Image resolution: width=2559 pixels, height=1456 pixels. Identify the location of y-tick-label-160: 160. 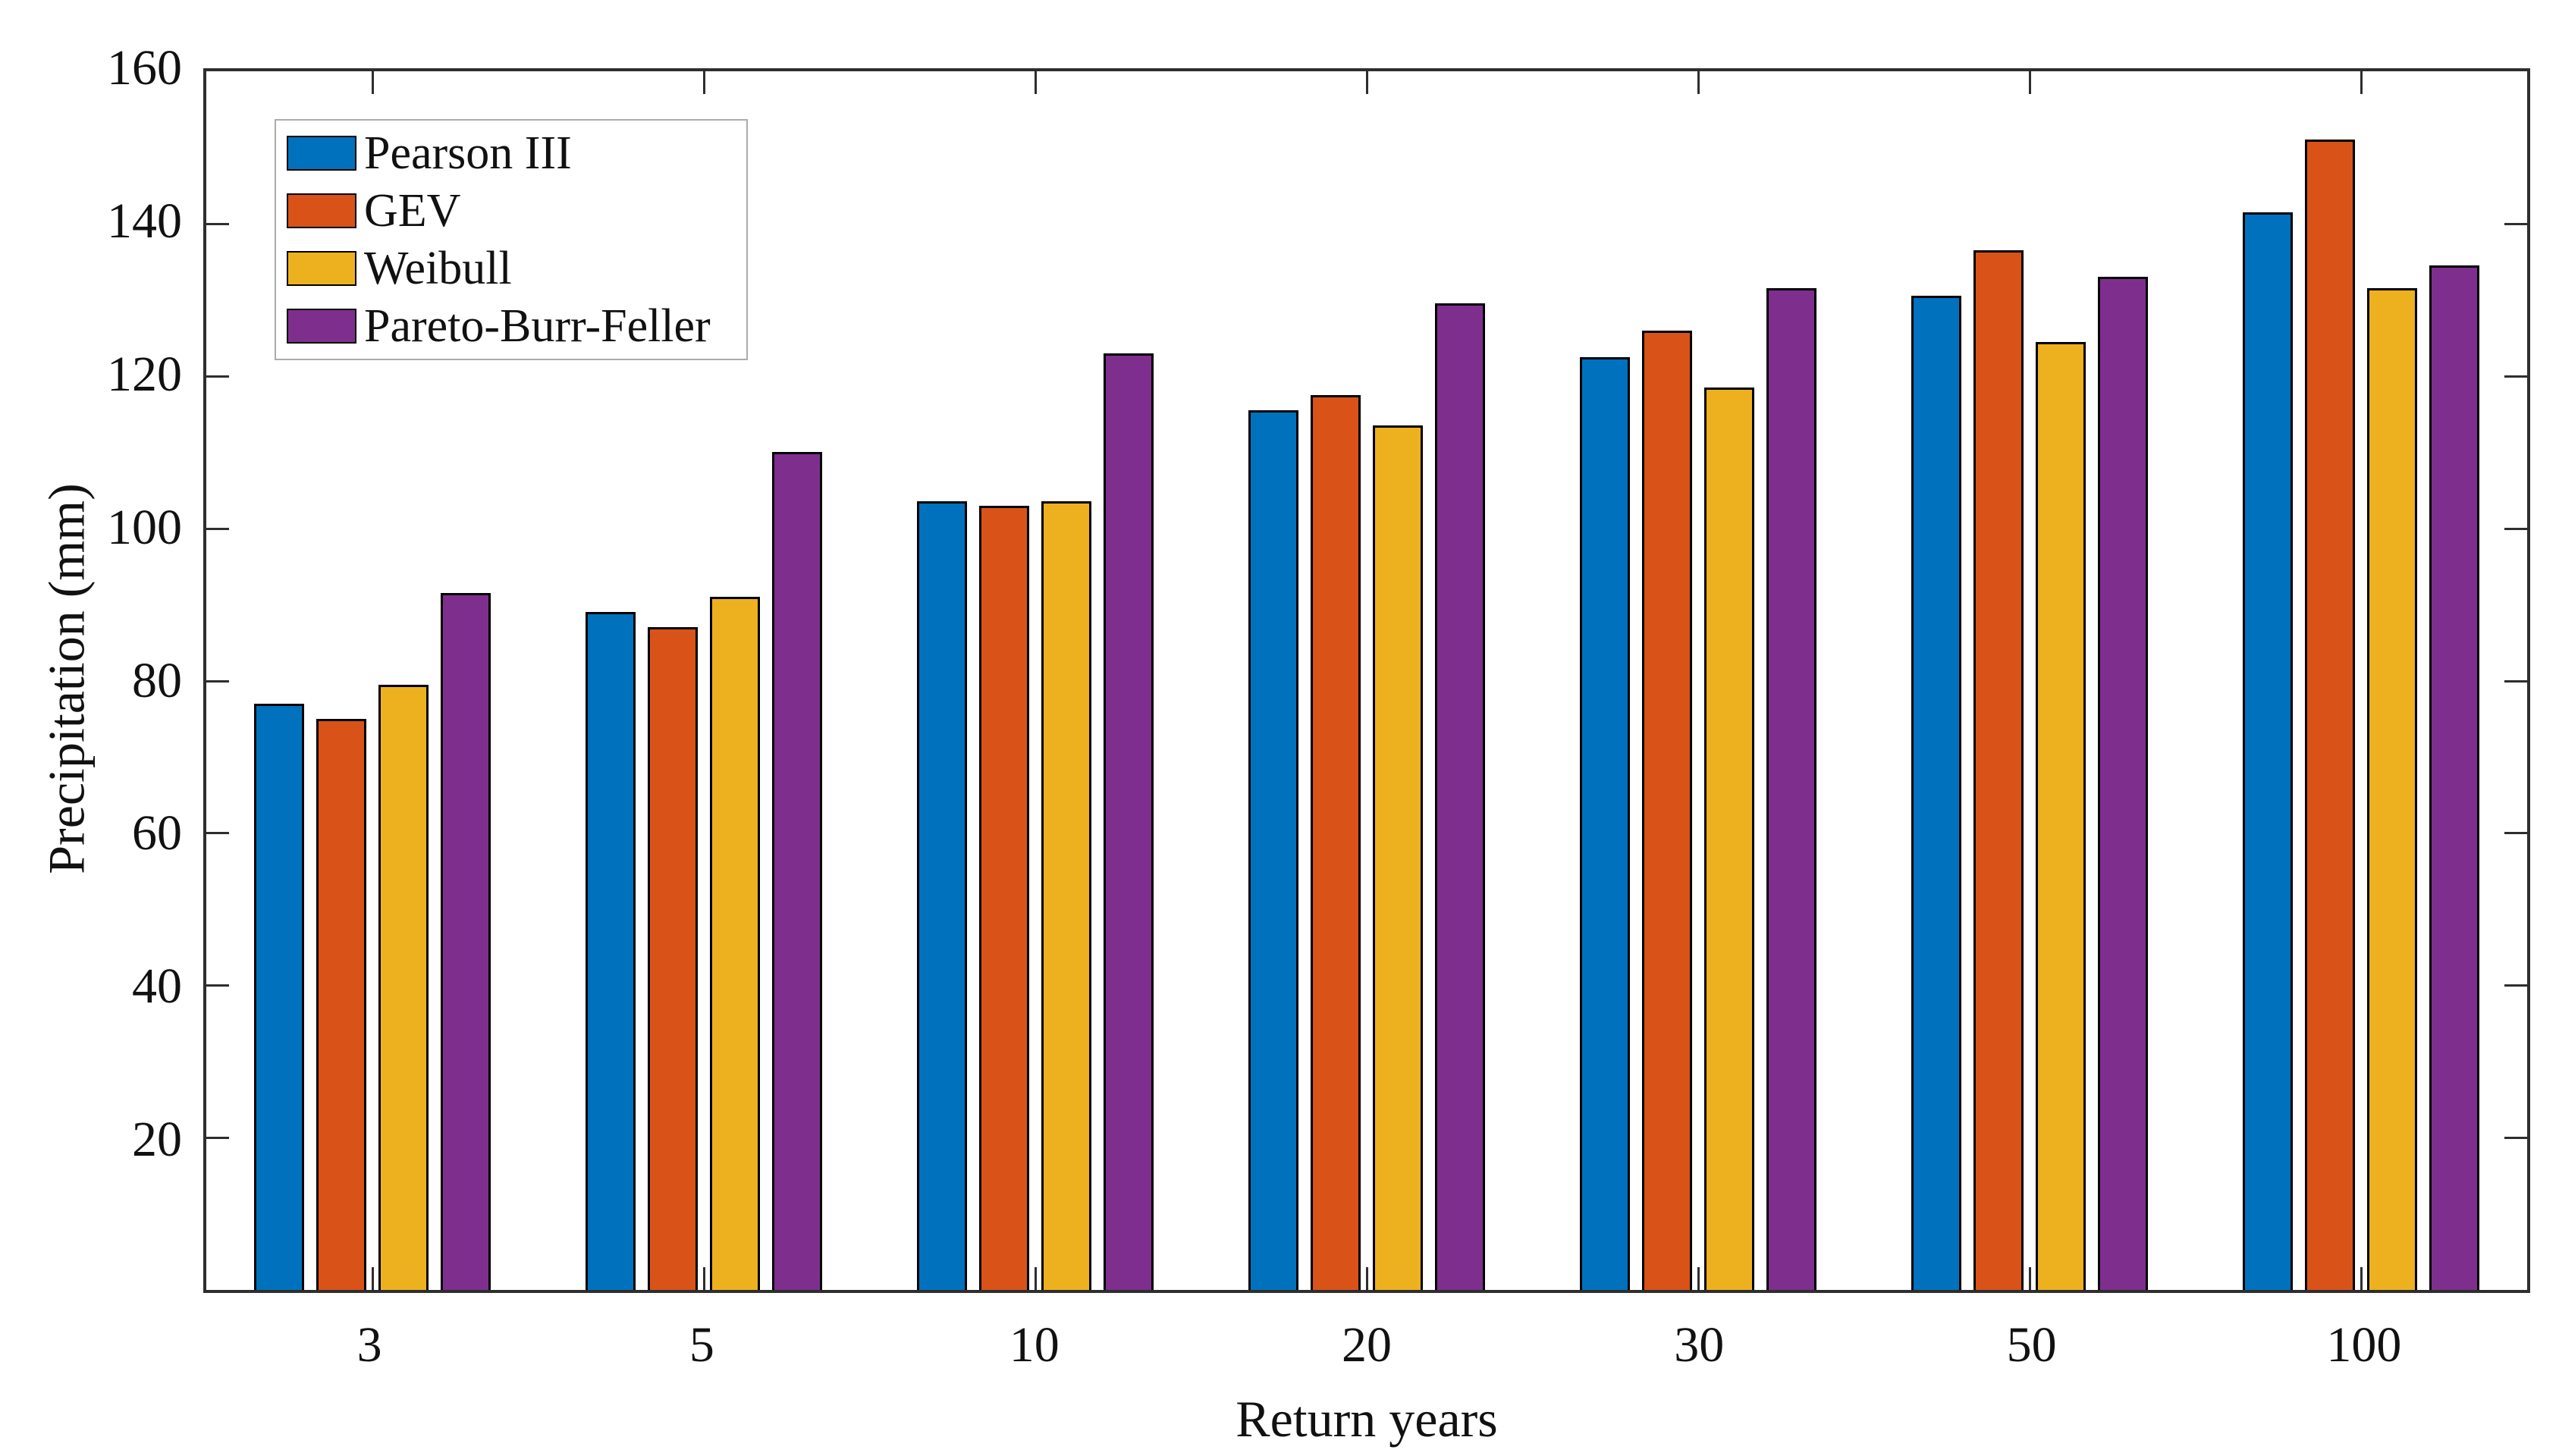
(144, 68).